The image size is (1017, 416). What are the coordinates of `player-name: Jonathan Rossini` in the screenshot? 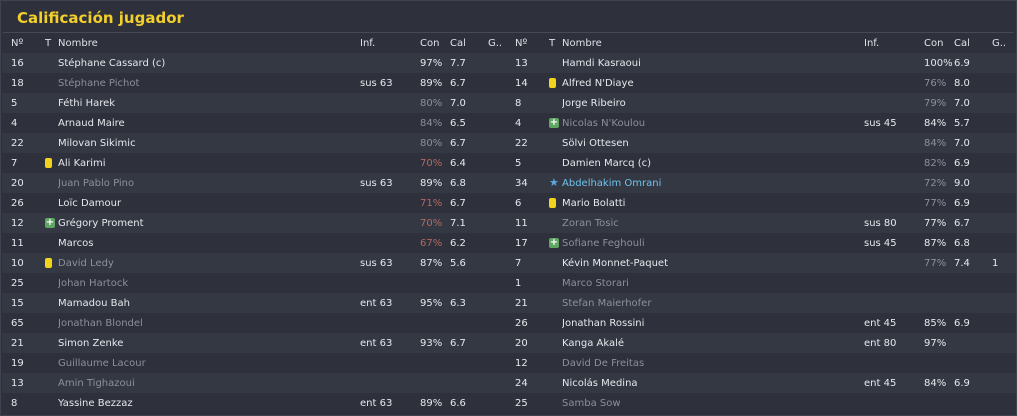 It's located at (713, 323).